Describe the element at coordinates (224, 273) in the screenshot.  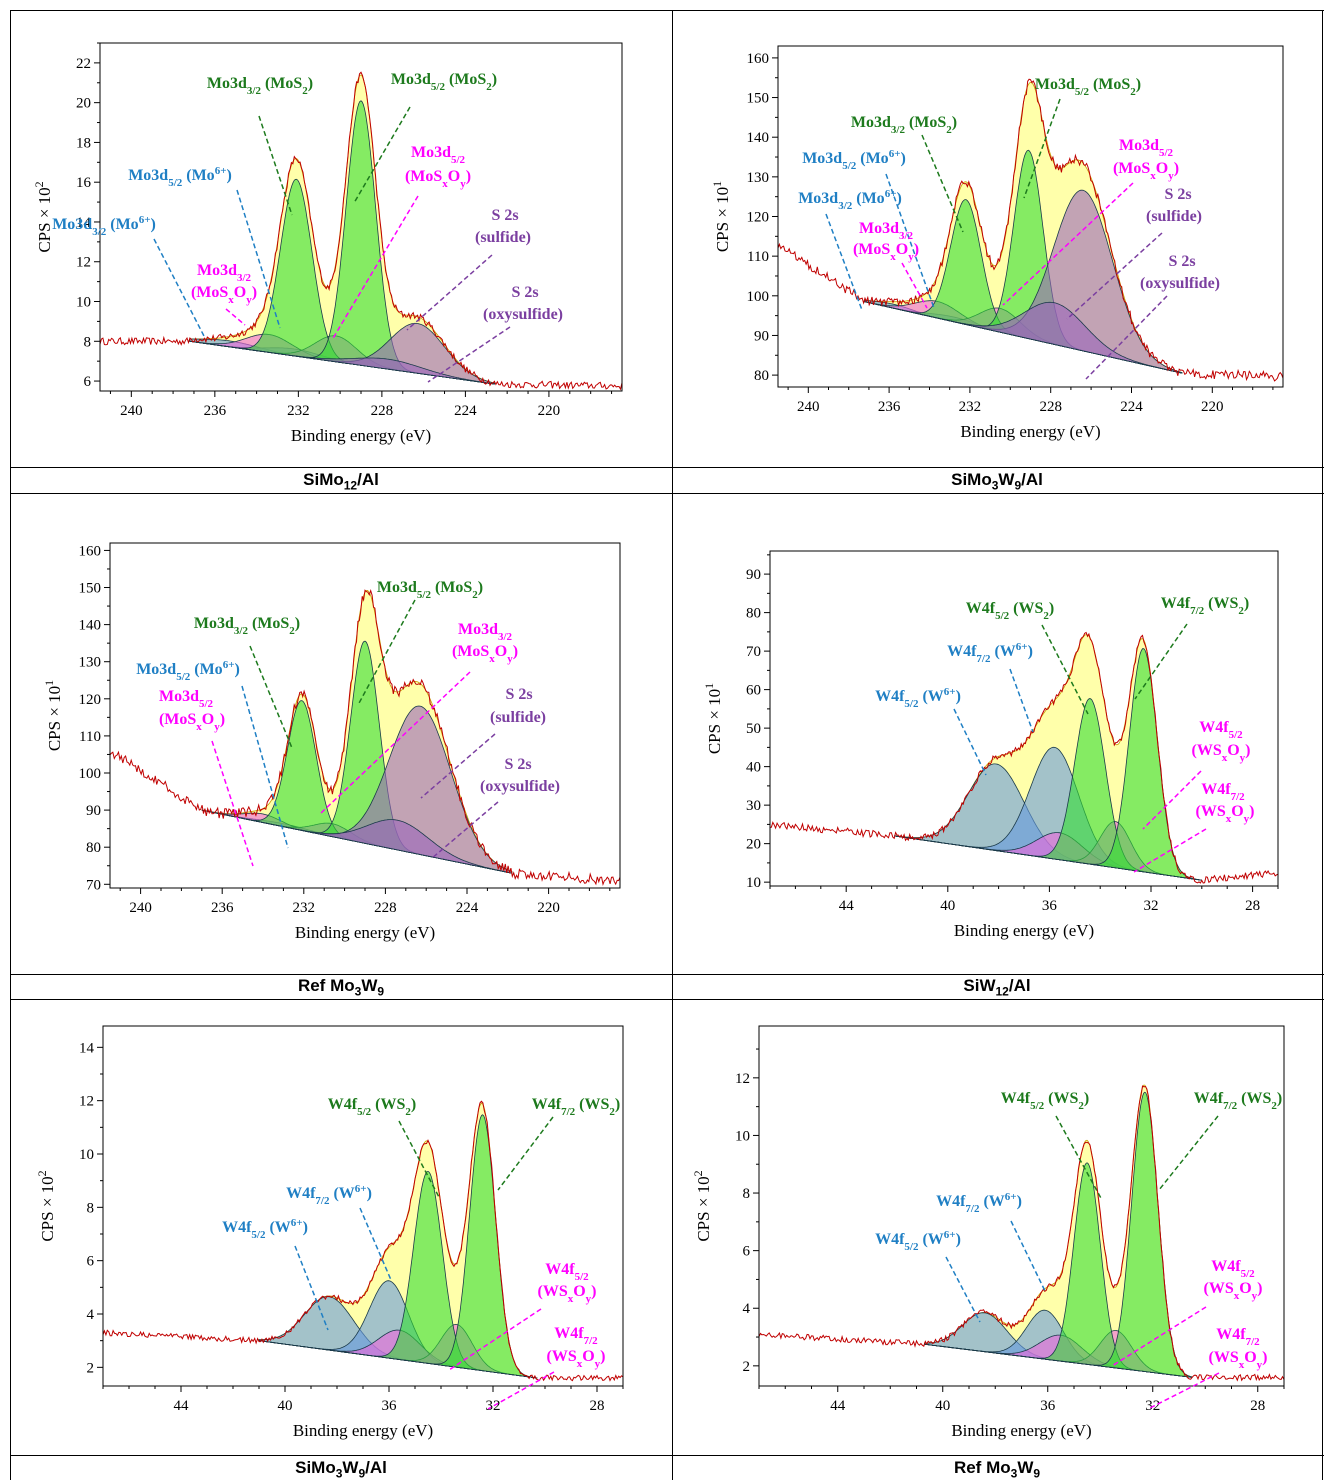
I see `peak-label: Mo3d3/2` at that location.